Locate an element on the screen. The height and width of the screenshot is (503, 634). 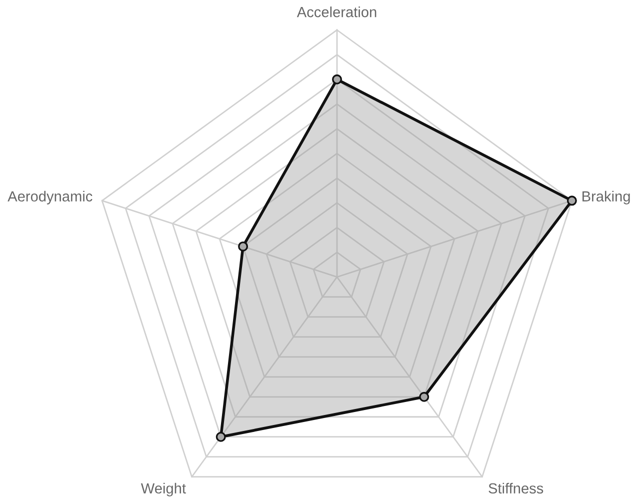
spoke-label: Acceleration is located at coordinates (336, 12).